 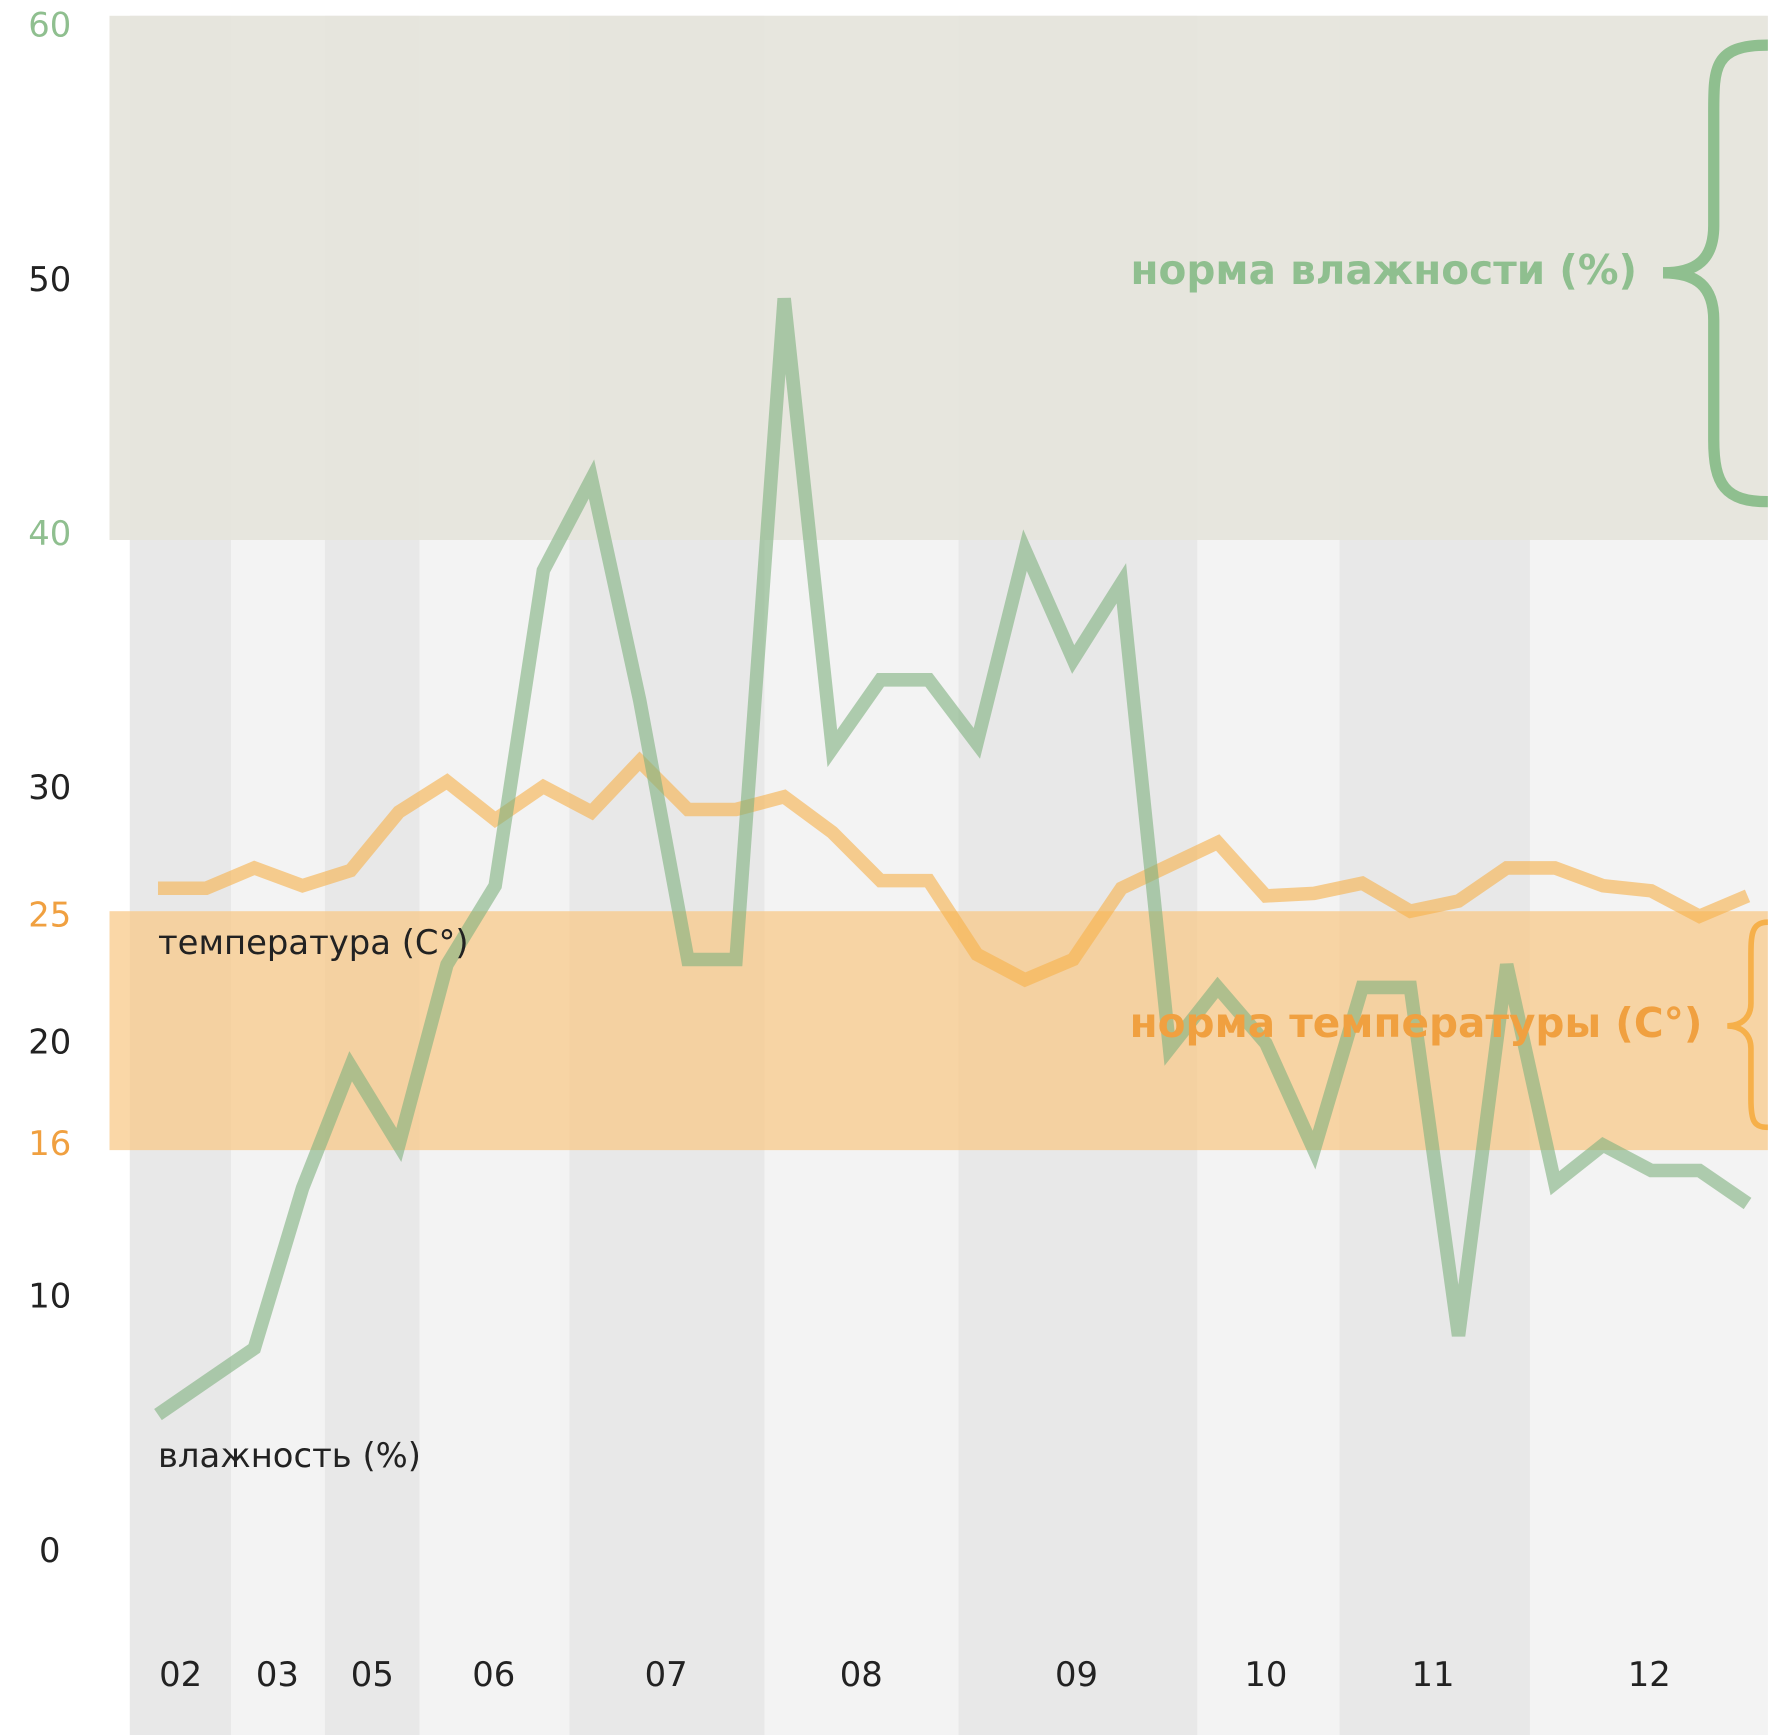 I want to click on x-tick-label: 12, so click(x=1649, y=1674).